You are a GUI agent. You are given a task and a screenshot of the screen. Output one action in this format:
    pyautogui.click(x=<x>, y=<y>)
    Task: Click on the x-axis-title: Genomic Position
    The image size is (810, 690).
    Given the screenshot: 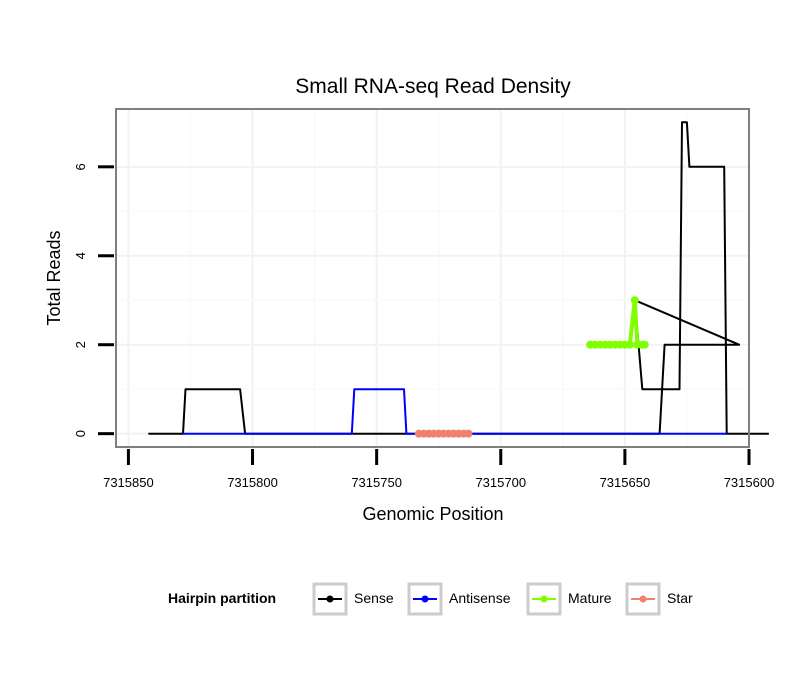 What is the action you would take?
    pyautogui.click(x=432, y=514)
    